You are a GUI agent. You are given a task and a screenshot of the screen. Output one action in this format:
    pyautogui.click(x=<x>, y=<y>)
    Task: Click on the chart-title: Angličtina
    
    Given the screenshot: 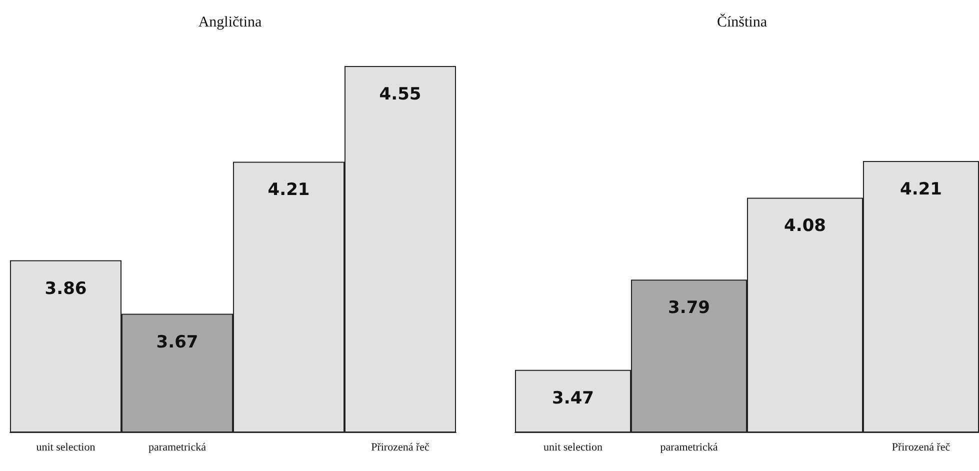 What is the action you would take?
    pyautogui.click(x=230, y=22)
    